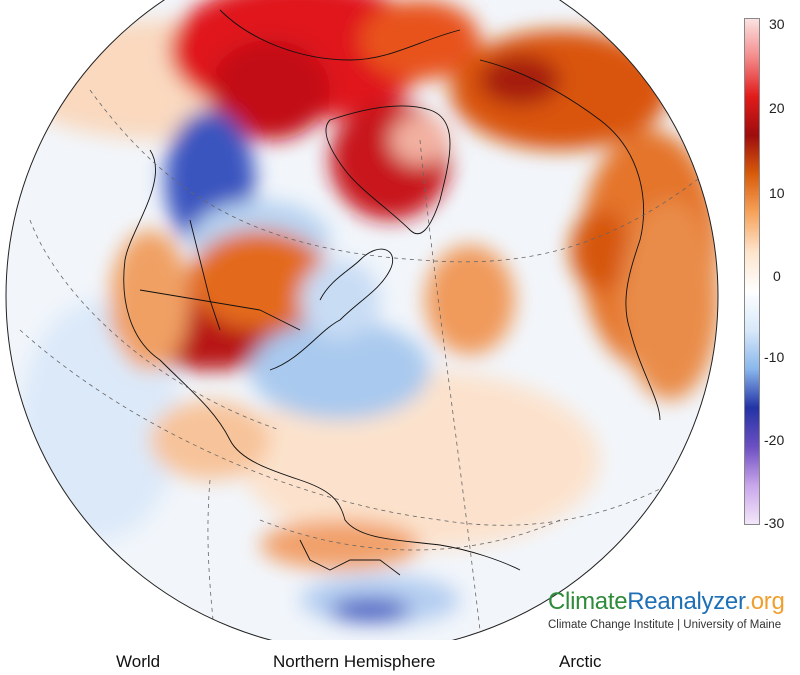 This screenshot has height=675, width=800. Describe the element at coordinates (777, 193) in the screenshot. I see `colorbar-tick: 10` at that location.